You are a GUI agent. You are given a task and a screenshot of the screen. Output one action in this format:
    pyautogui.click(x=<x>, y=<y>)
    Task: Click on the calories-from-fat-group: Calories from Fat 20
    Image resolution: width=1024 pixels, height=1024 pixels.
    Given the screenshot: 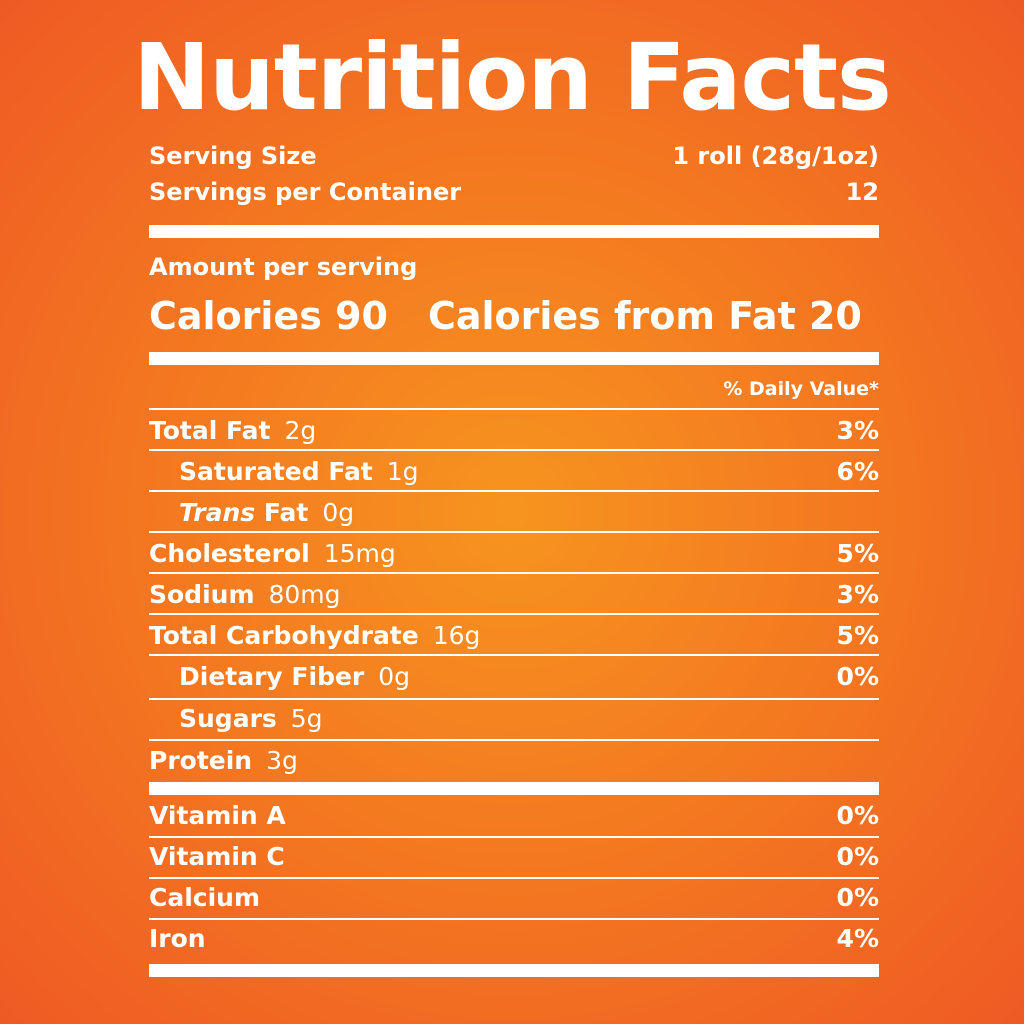 What is the action you would take?
    pyautogui.click(x=645, y=316)
    